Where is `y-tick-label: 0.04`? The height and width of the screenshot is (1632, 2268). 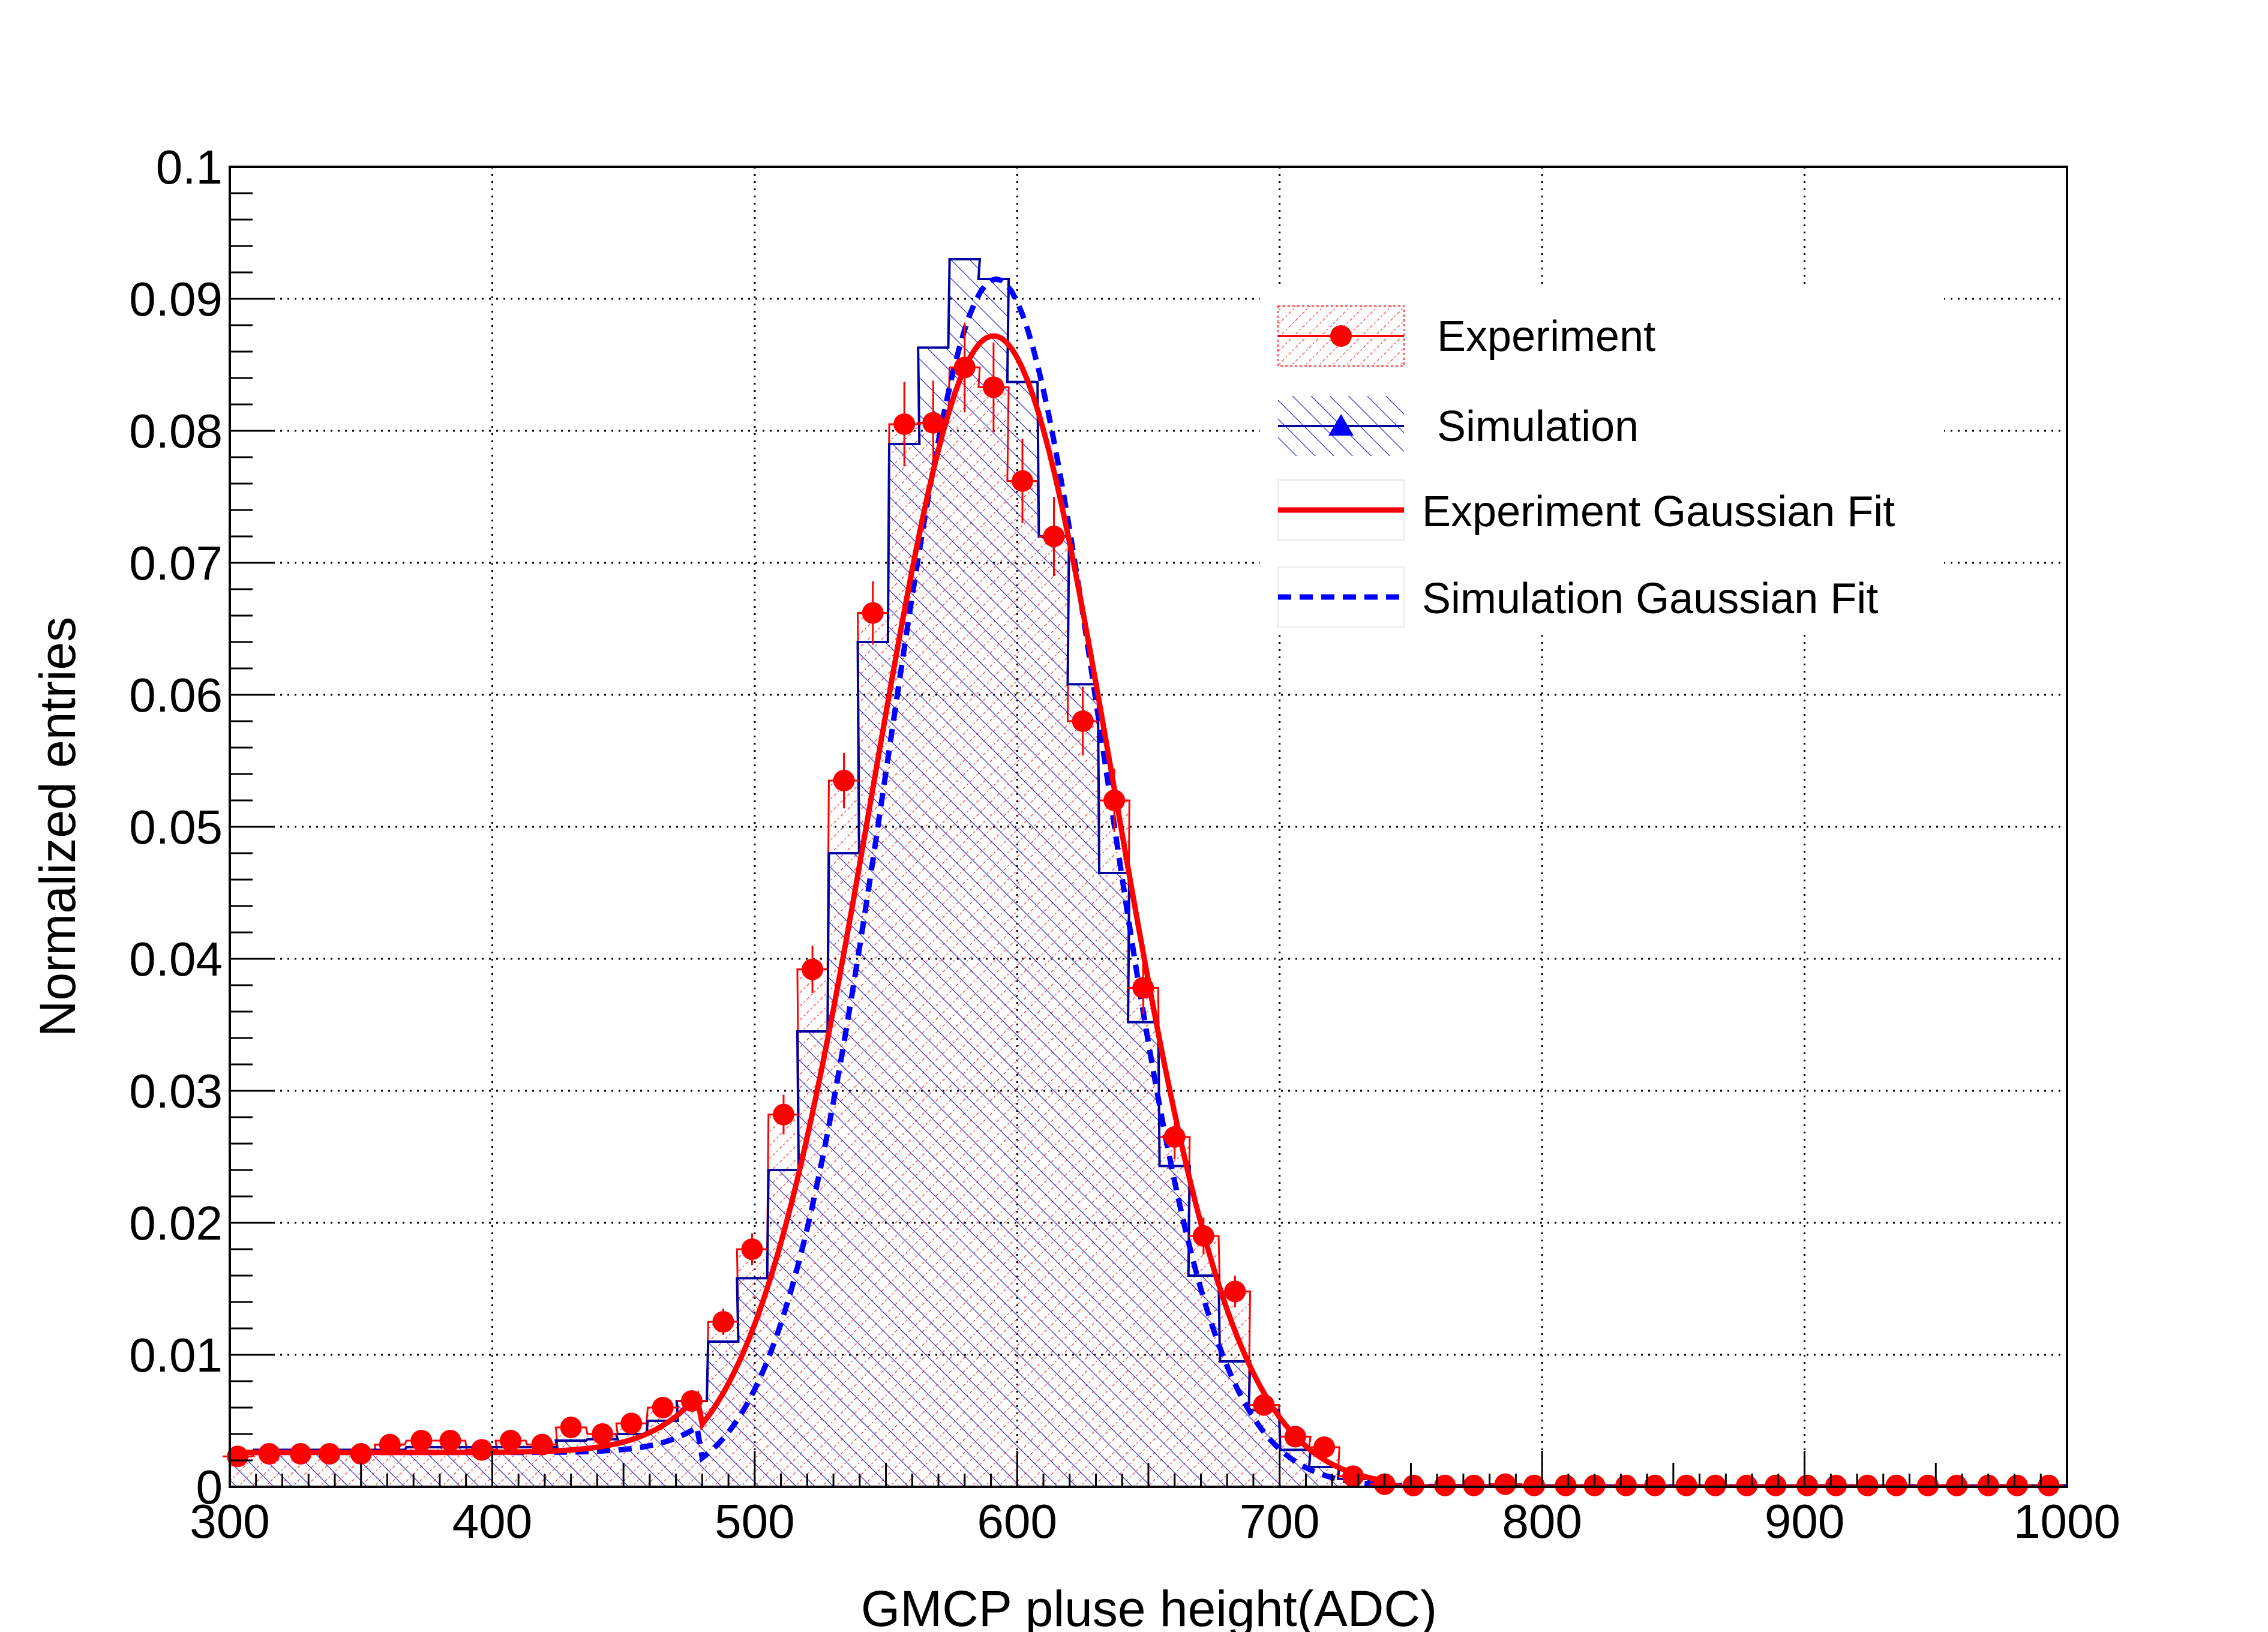 y-tick-label: 0.04 is located at coordinates (176, 959).